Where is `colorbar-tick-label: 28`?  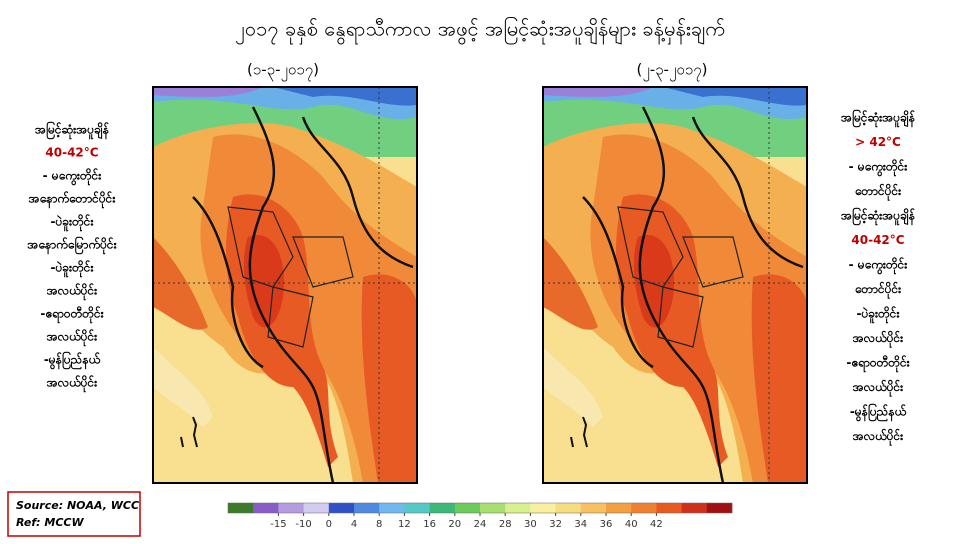 colorbar-tick-label: 28 is located at coordinates (505, 524).